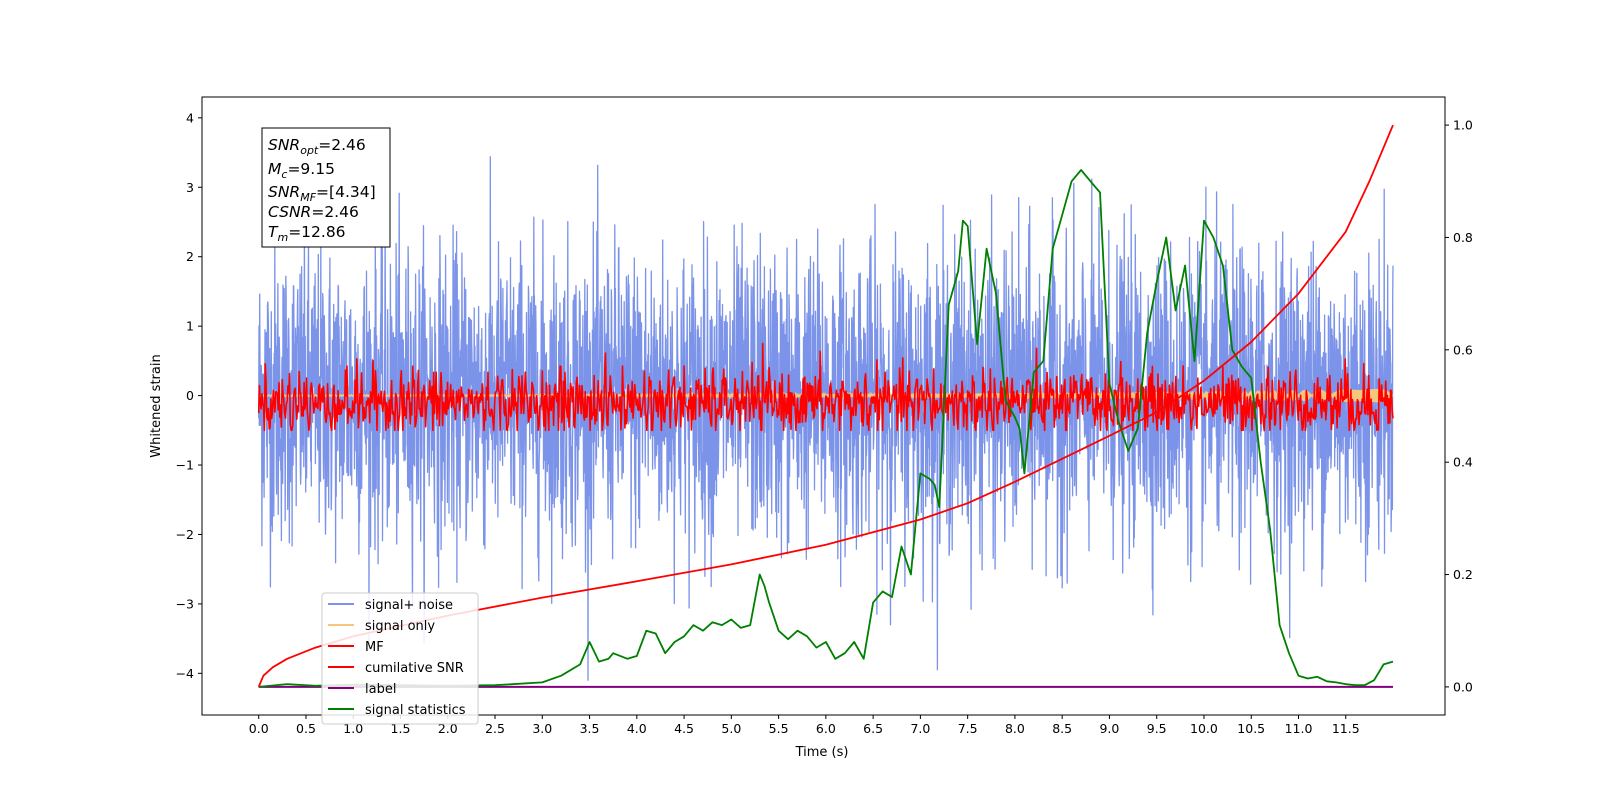  Describe the element at coordinates (353, 728) in the screenshot. I see `x-tick-label: 1.0` at that location.